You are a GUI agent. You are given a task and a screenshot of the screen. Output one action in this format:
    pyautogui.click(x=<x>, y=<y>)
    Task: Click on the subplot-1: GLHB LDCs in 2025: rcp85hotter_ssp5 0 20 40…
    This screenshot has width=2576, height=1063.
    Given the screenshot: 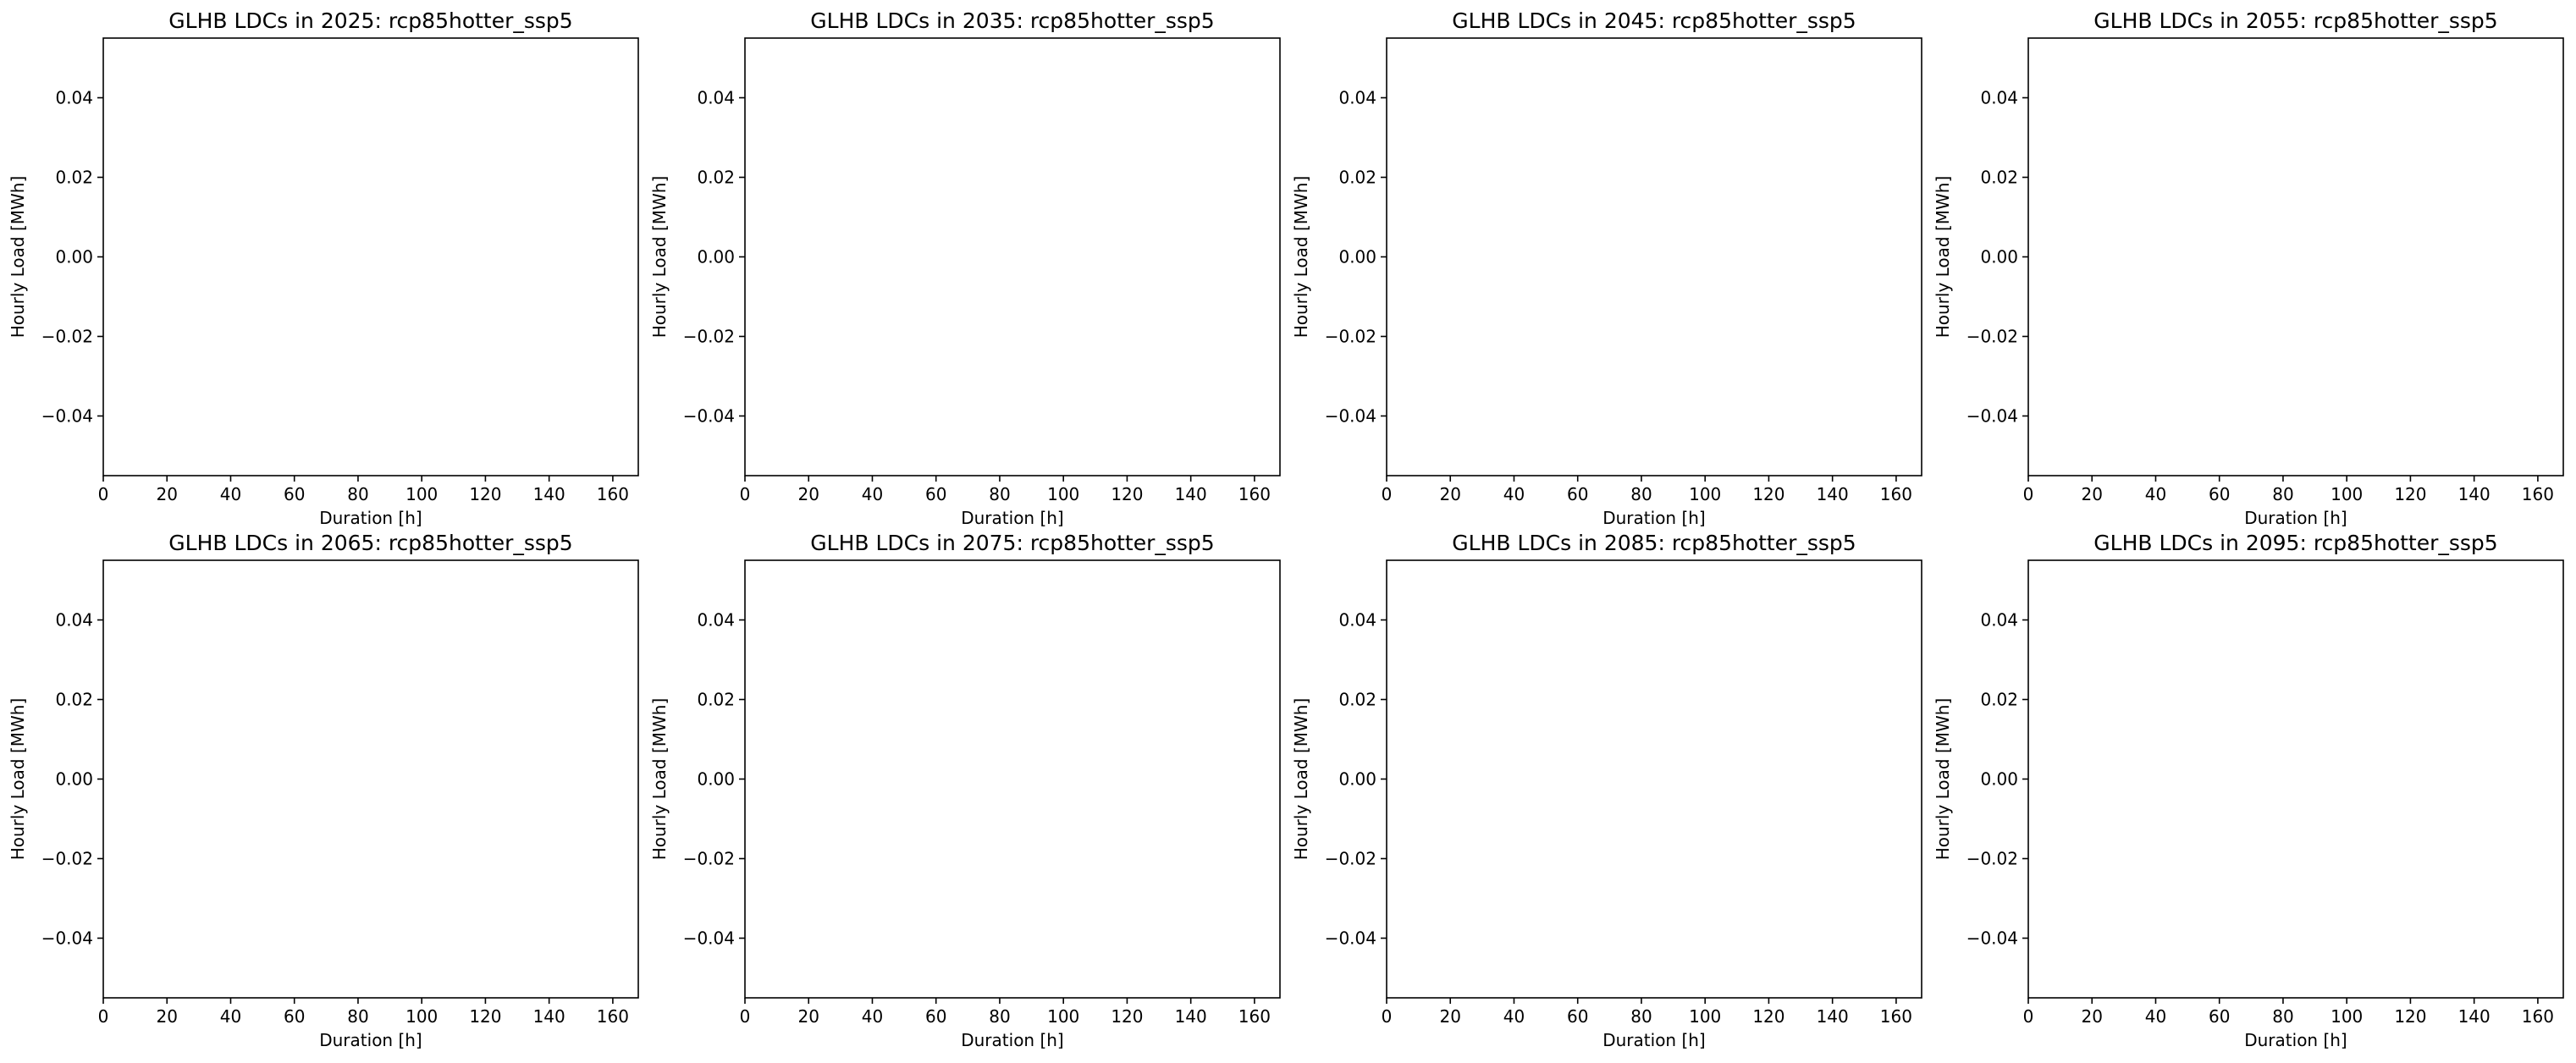 What is the action you would take?
    pyautogui.click(x=323, y=268)
    